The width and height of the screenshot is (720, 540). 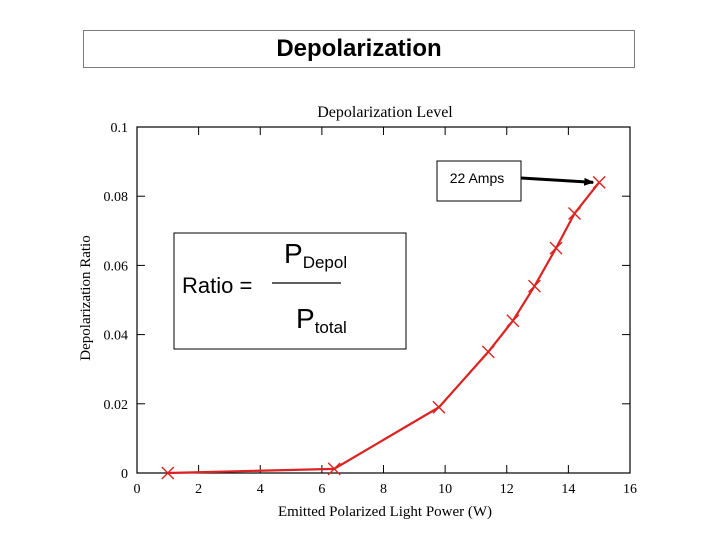 What do you see at coordinates (477, 178) in the screenshot?
I see `annotation-text: 22 Amps` at bounding box center [477, 178].